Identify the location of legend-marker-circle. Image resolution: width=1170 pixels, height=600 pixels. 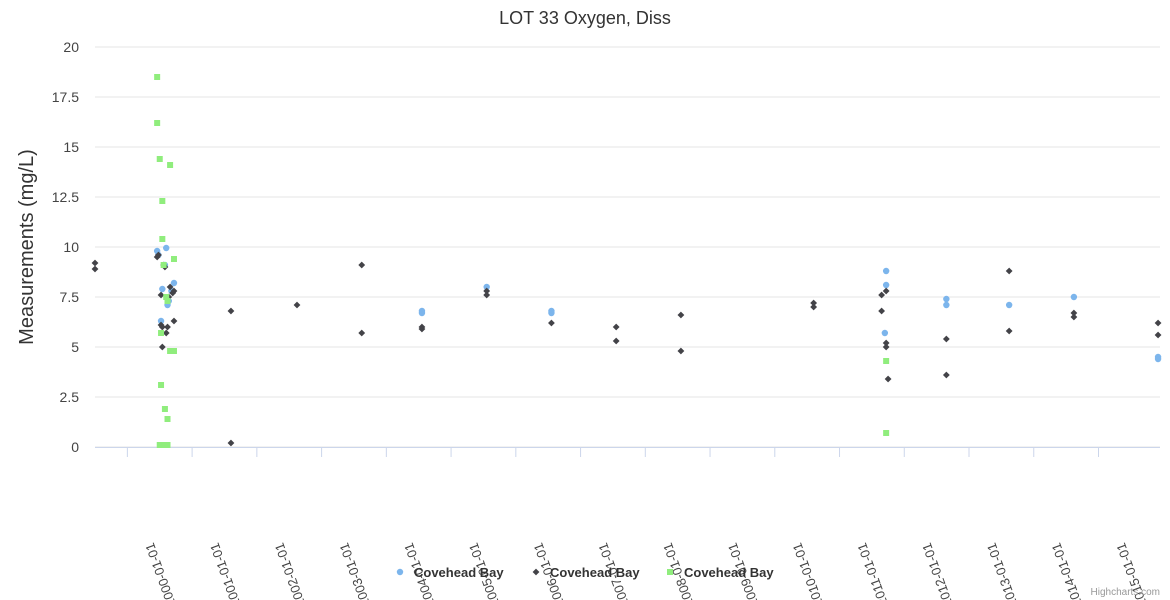
(400, 572).